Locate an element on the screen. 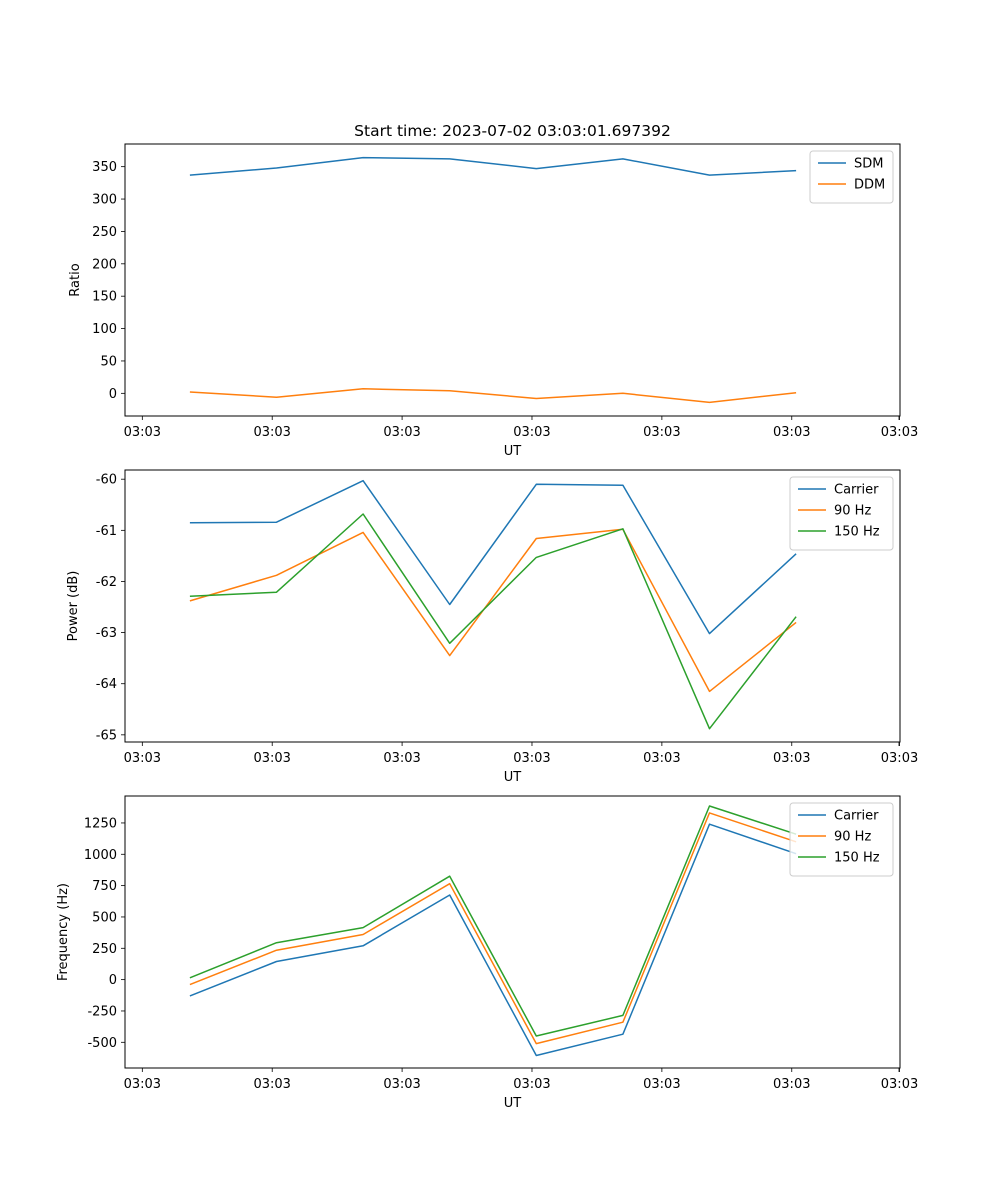 The height and width of the screenshot is (1200, 1000). y-tick-label: -250 is located at coordinates (102, 1011).